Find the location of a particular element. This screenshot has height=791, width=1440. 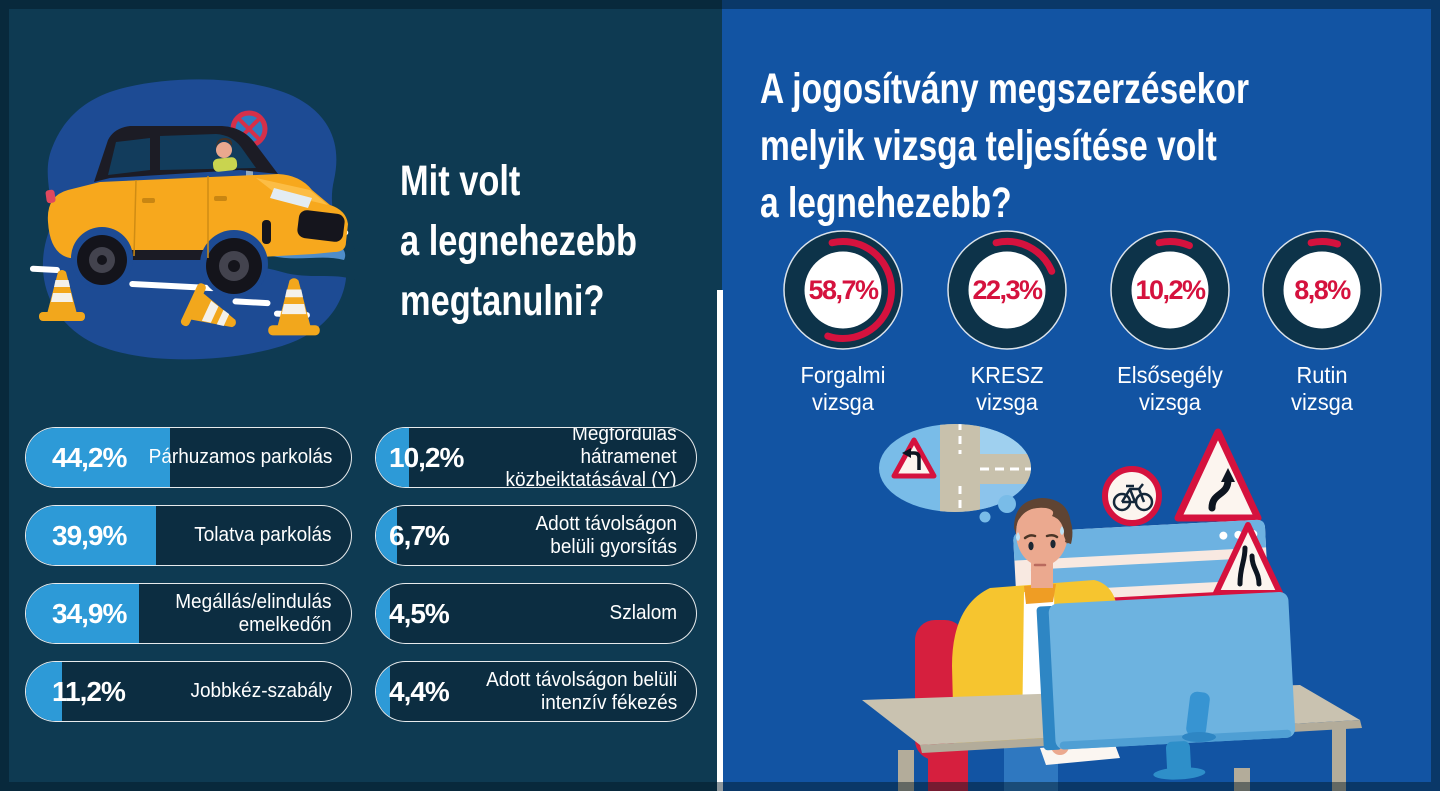

left-title-line: a legnehezebb is located at coordinates (519, 240).